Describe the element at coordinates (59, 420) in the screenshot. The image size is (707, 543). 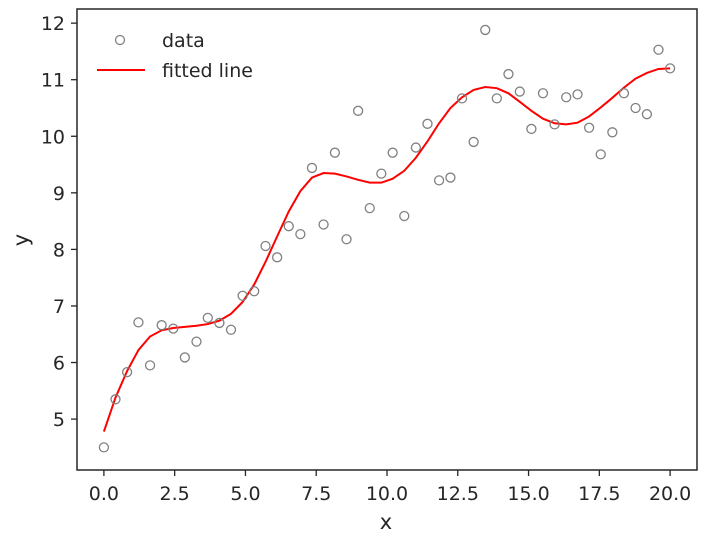
I see `y-tick-label: 5` at that location.